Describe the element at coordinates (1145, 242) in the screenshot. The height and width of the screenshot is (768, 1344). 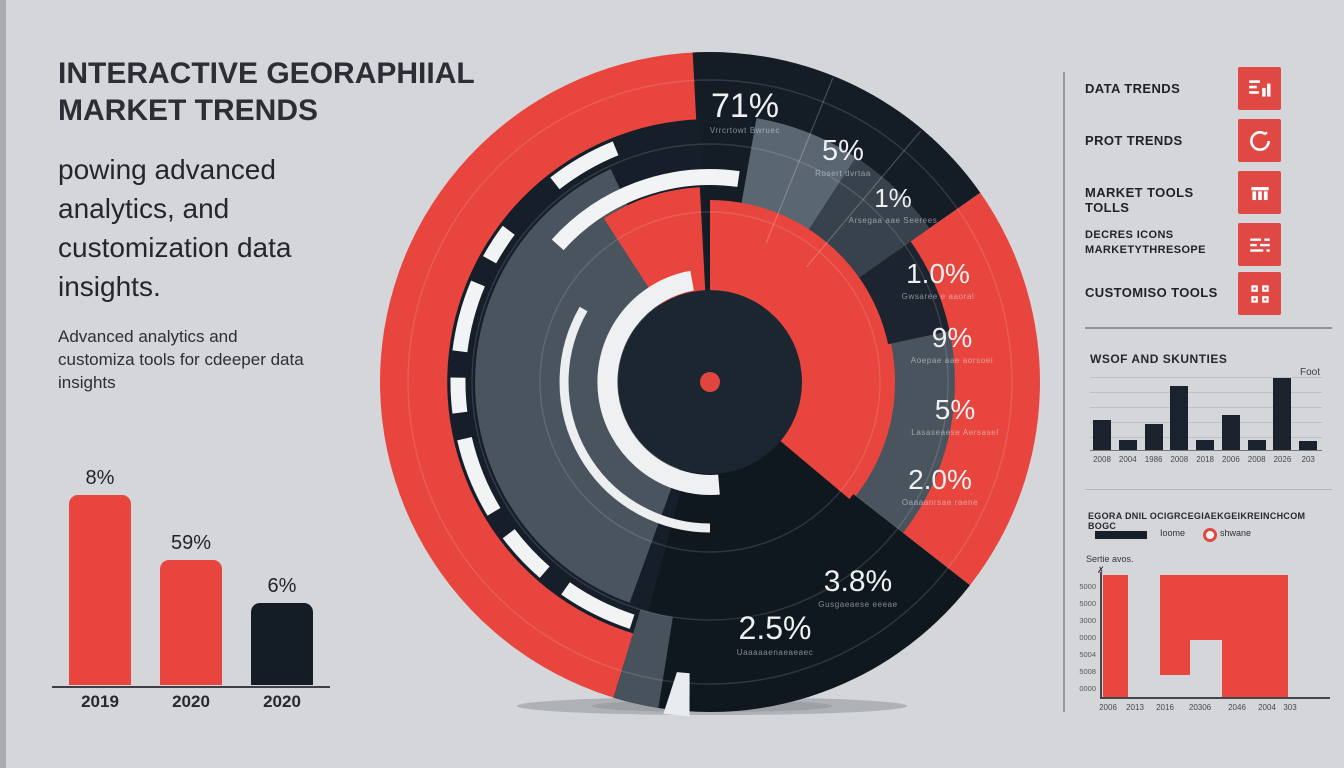
I see `sidebar-item-decres-icons-label: DECRES ICONS MARKETYTHRESOPE` at that location.